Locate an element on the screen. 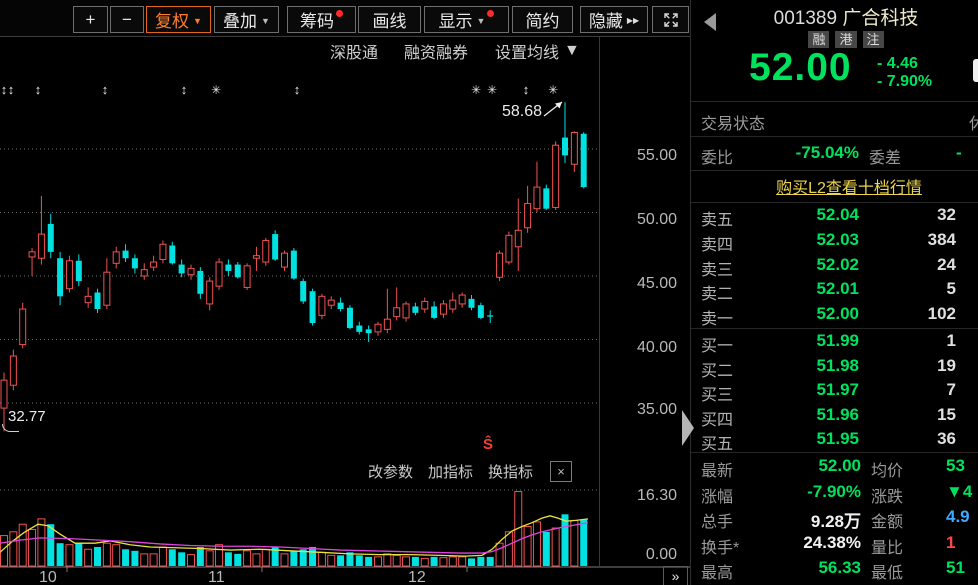 This screenshot has height=585, width=978. buy-row: 买二 51.98 19 is located at coordinates (834, 367).